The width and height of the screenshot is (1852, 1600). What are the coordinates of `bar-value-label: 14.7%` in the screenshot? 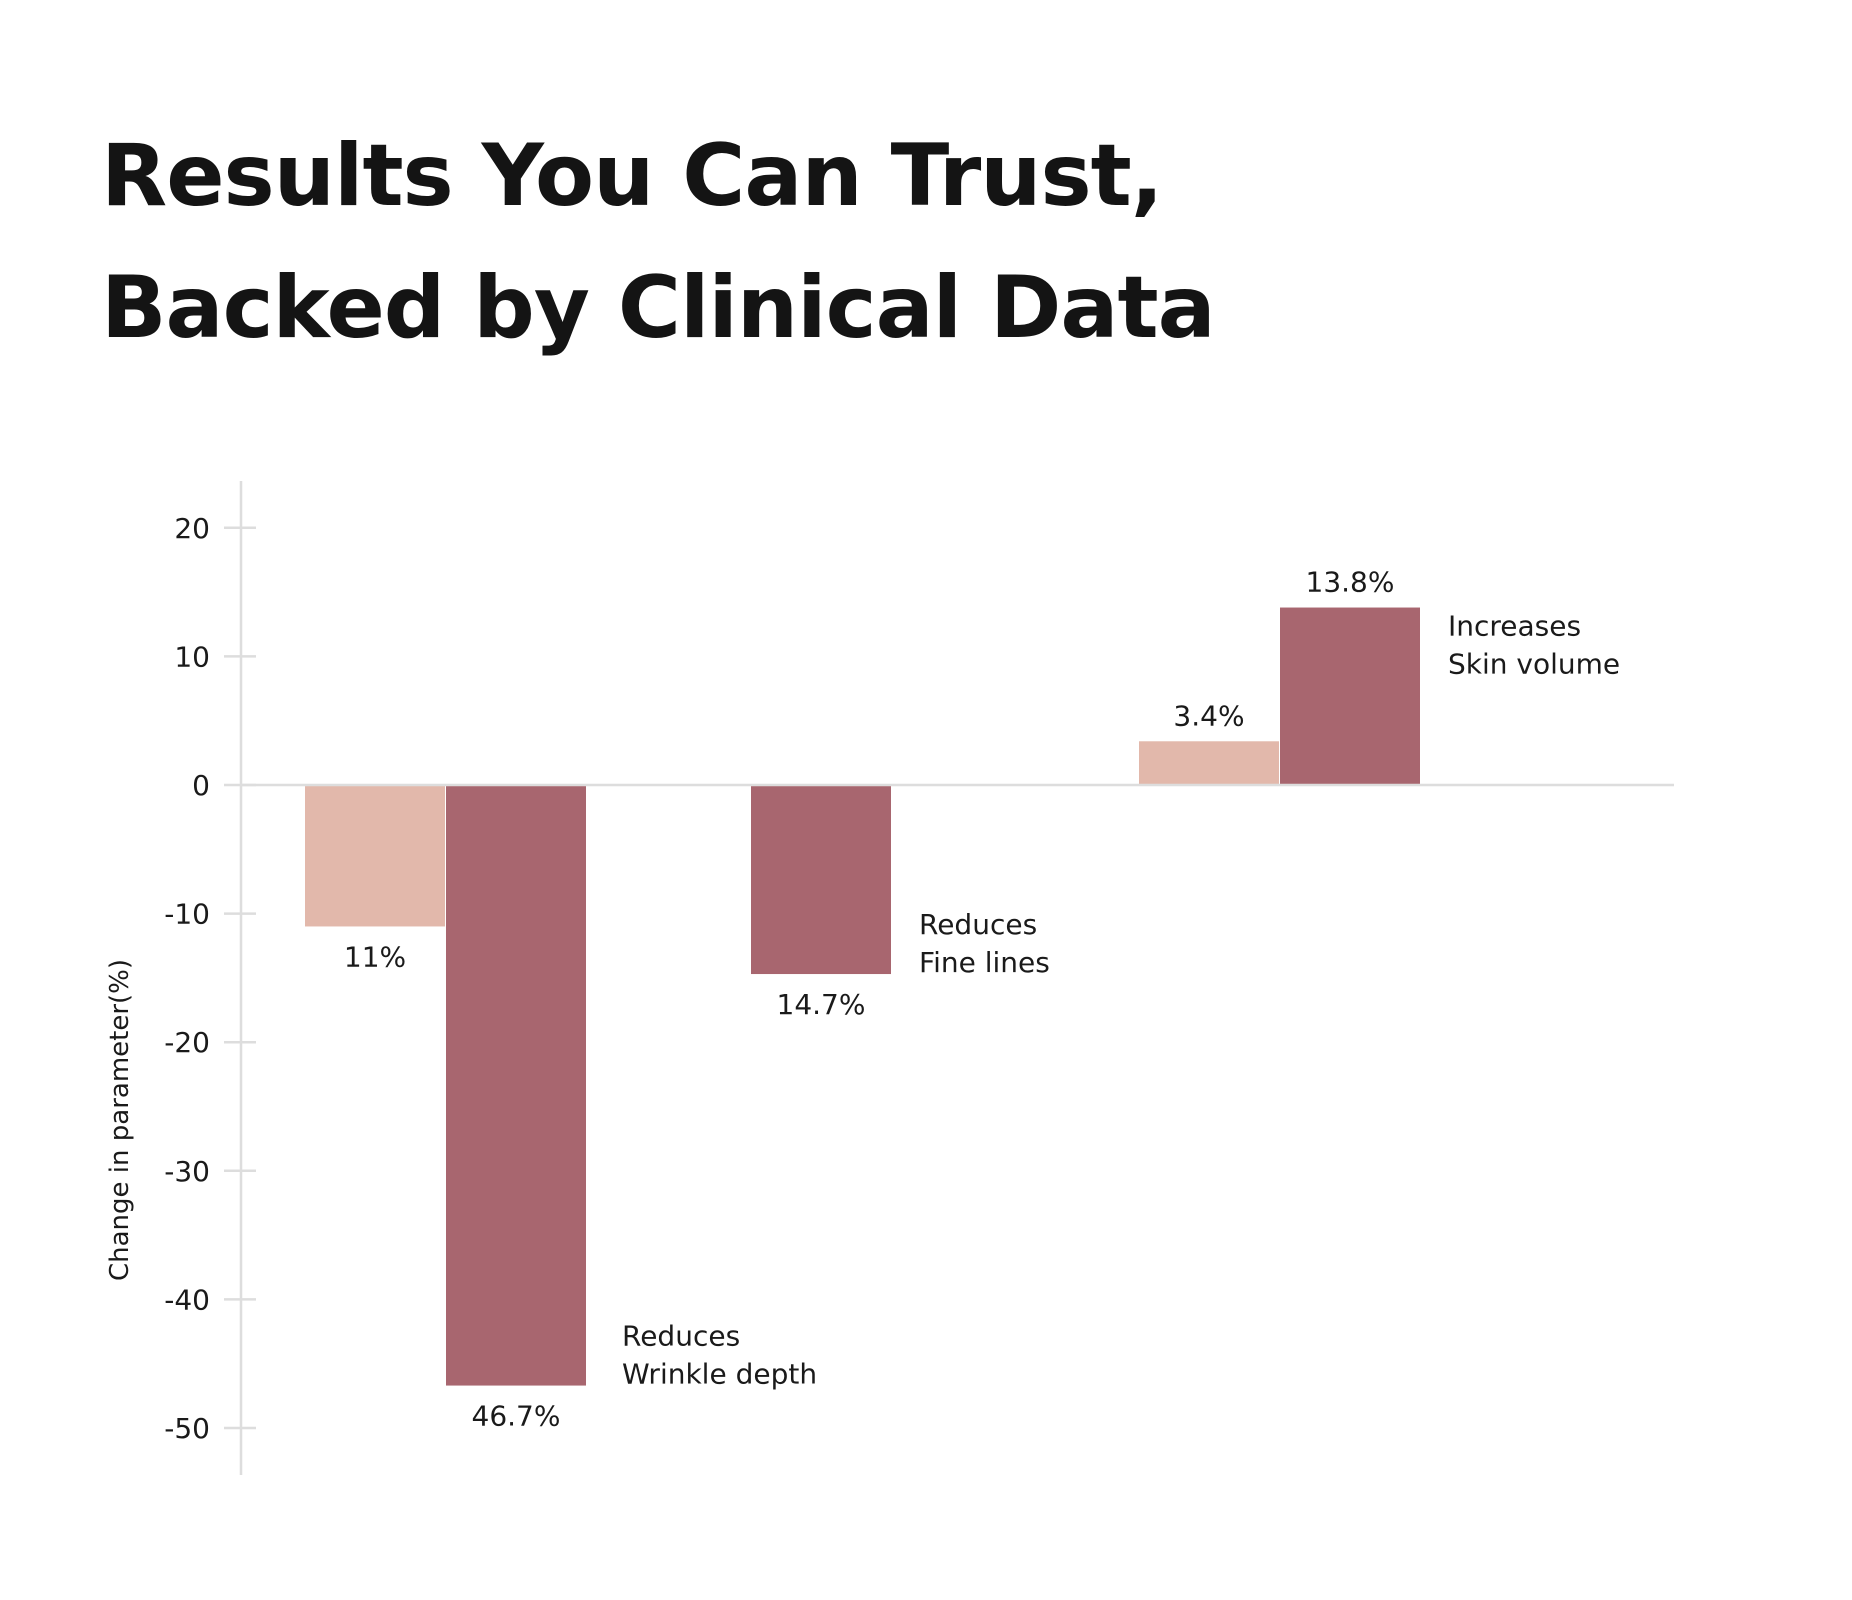 It's located at (821, 1004).